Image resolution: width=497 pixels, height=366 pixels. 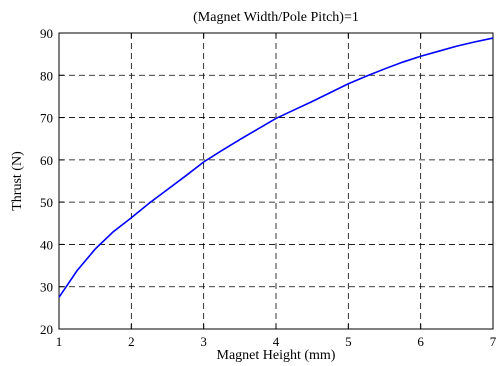 I want to click on y-tick-label: 70, so click(x=46, y=118).